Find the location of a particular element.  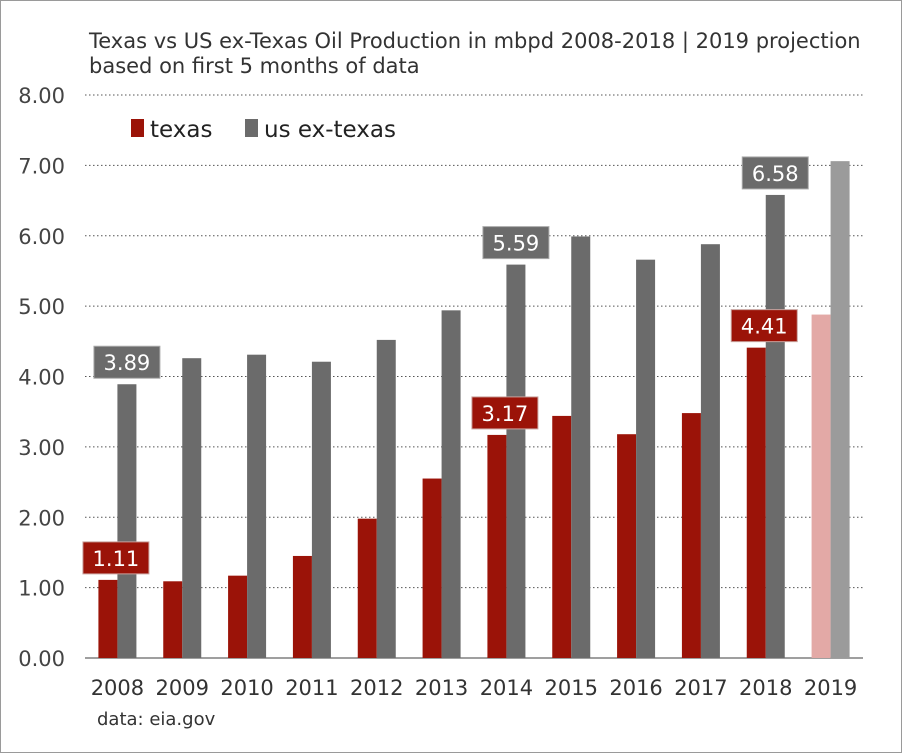

bar-texas-2017 is located at coordinates (691, 535).